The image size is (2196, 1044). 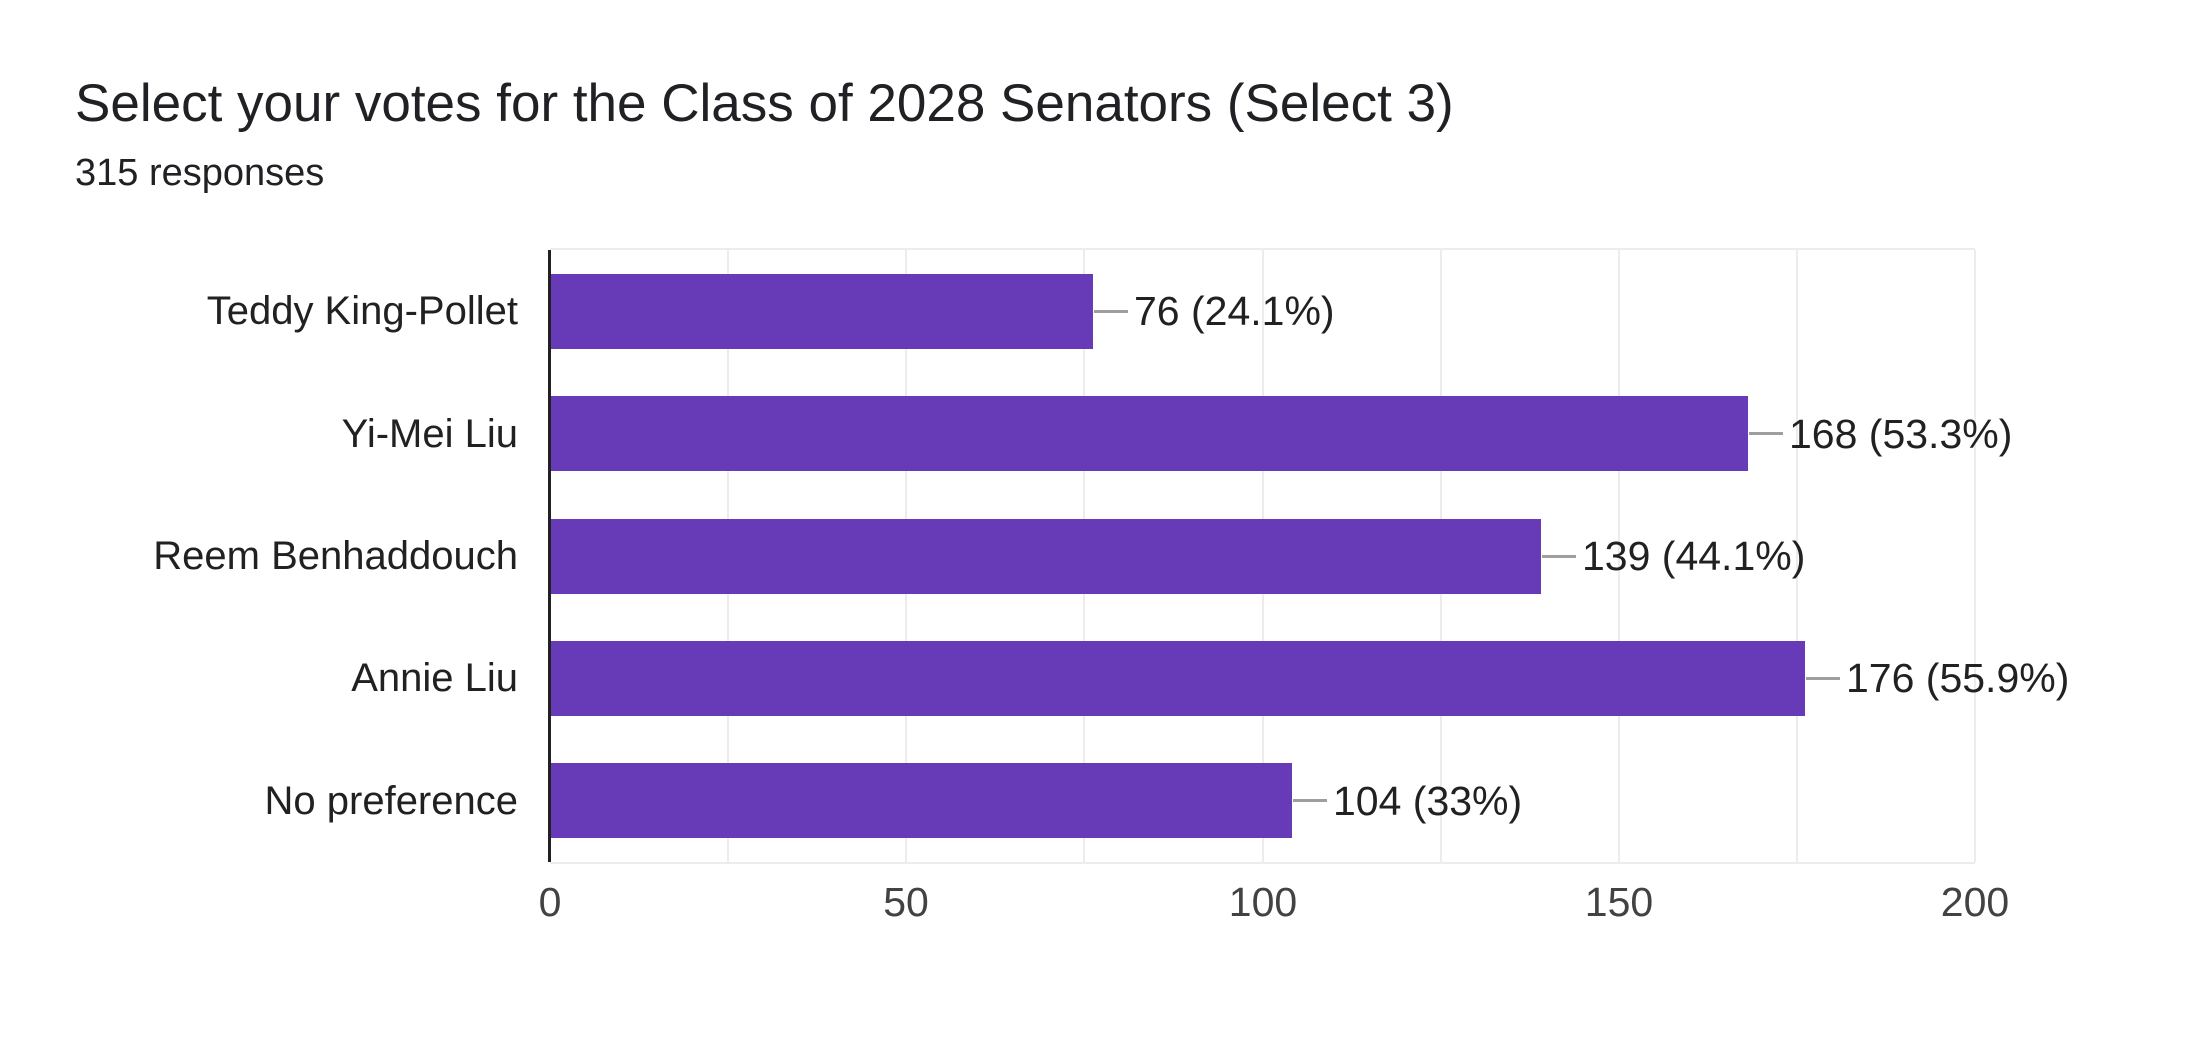 What do you see at coordinates (200, 173) in the screenshot?
I see `response-count: 315 responses` at bounding box center [200, 173].